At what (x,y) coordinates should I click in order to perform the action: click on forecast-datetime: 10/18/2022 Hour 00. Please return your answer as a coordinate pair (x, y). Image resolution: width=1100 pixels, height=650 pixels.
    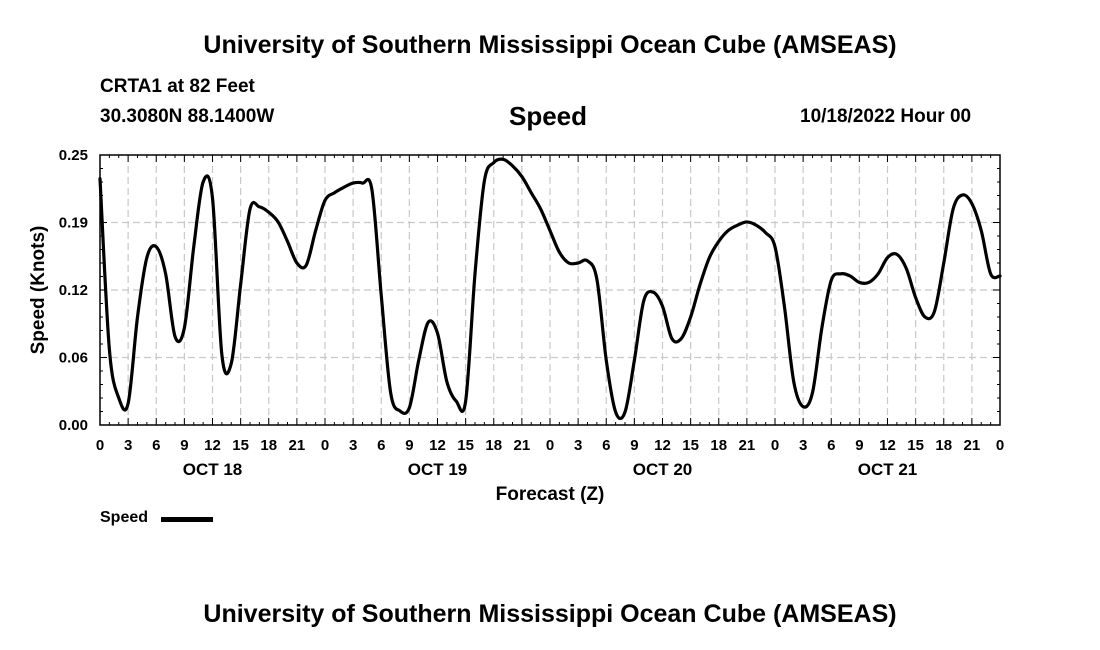
    Looking at the image, I should click on (886, 116).